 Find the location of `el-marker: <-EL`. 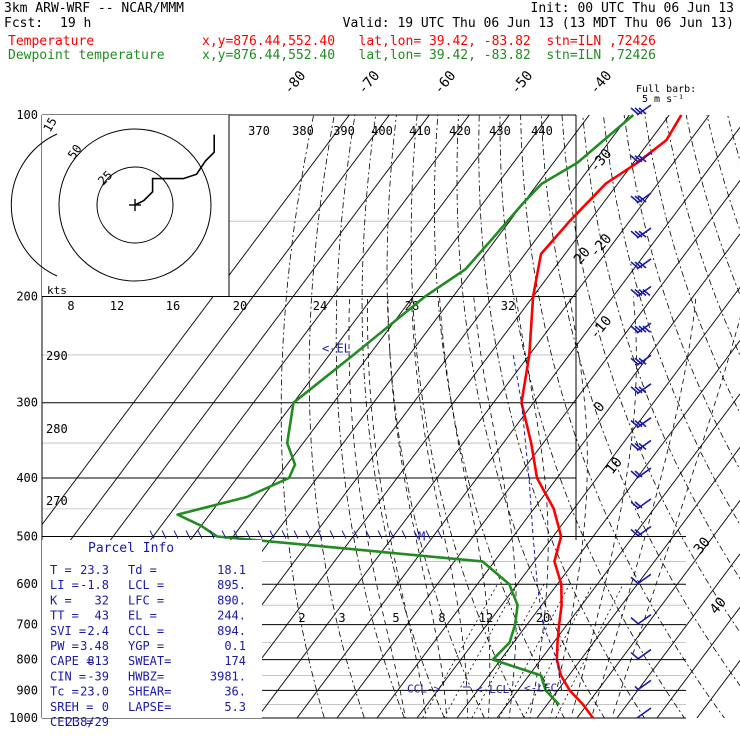

el-marker: <-EL is located at coordinates (336, 349).